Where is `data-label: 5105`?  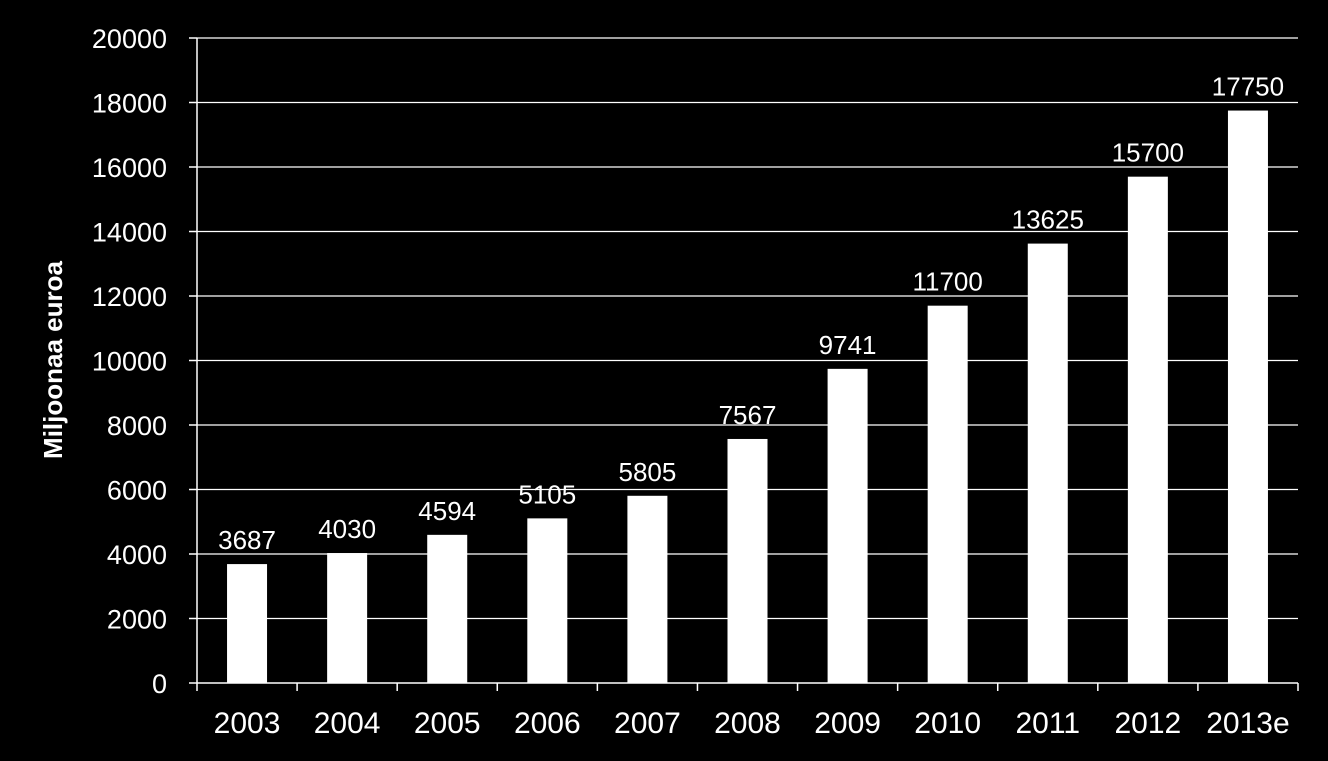 data-label: 5105 is located at coordinates (547, 494).